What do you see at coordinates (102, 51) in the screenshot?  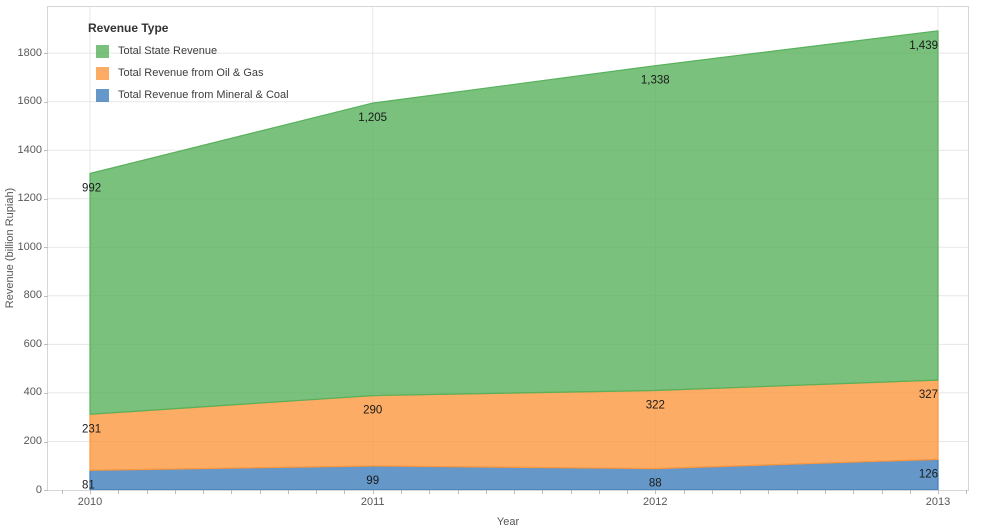 I see `legend-swatch-green-icon` at bounding box center [102, 51].